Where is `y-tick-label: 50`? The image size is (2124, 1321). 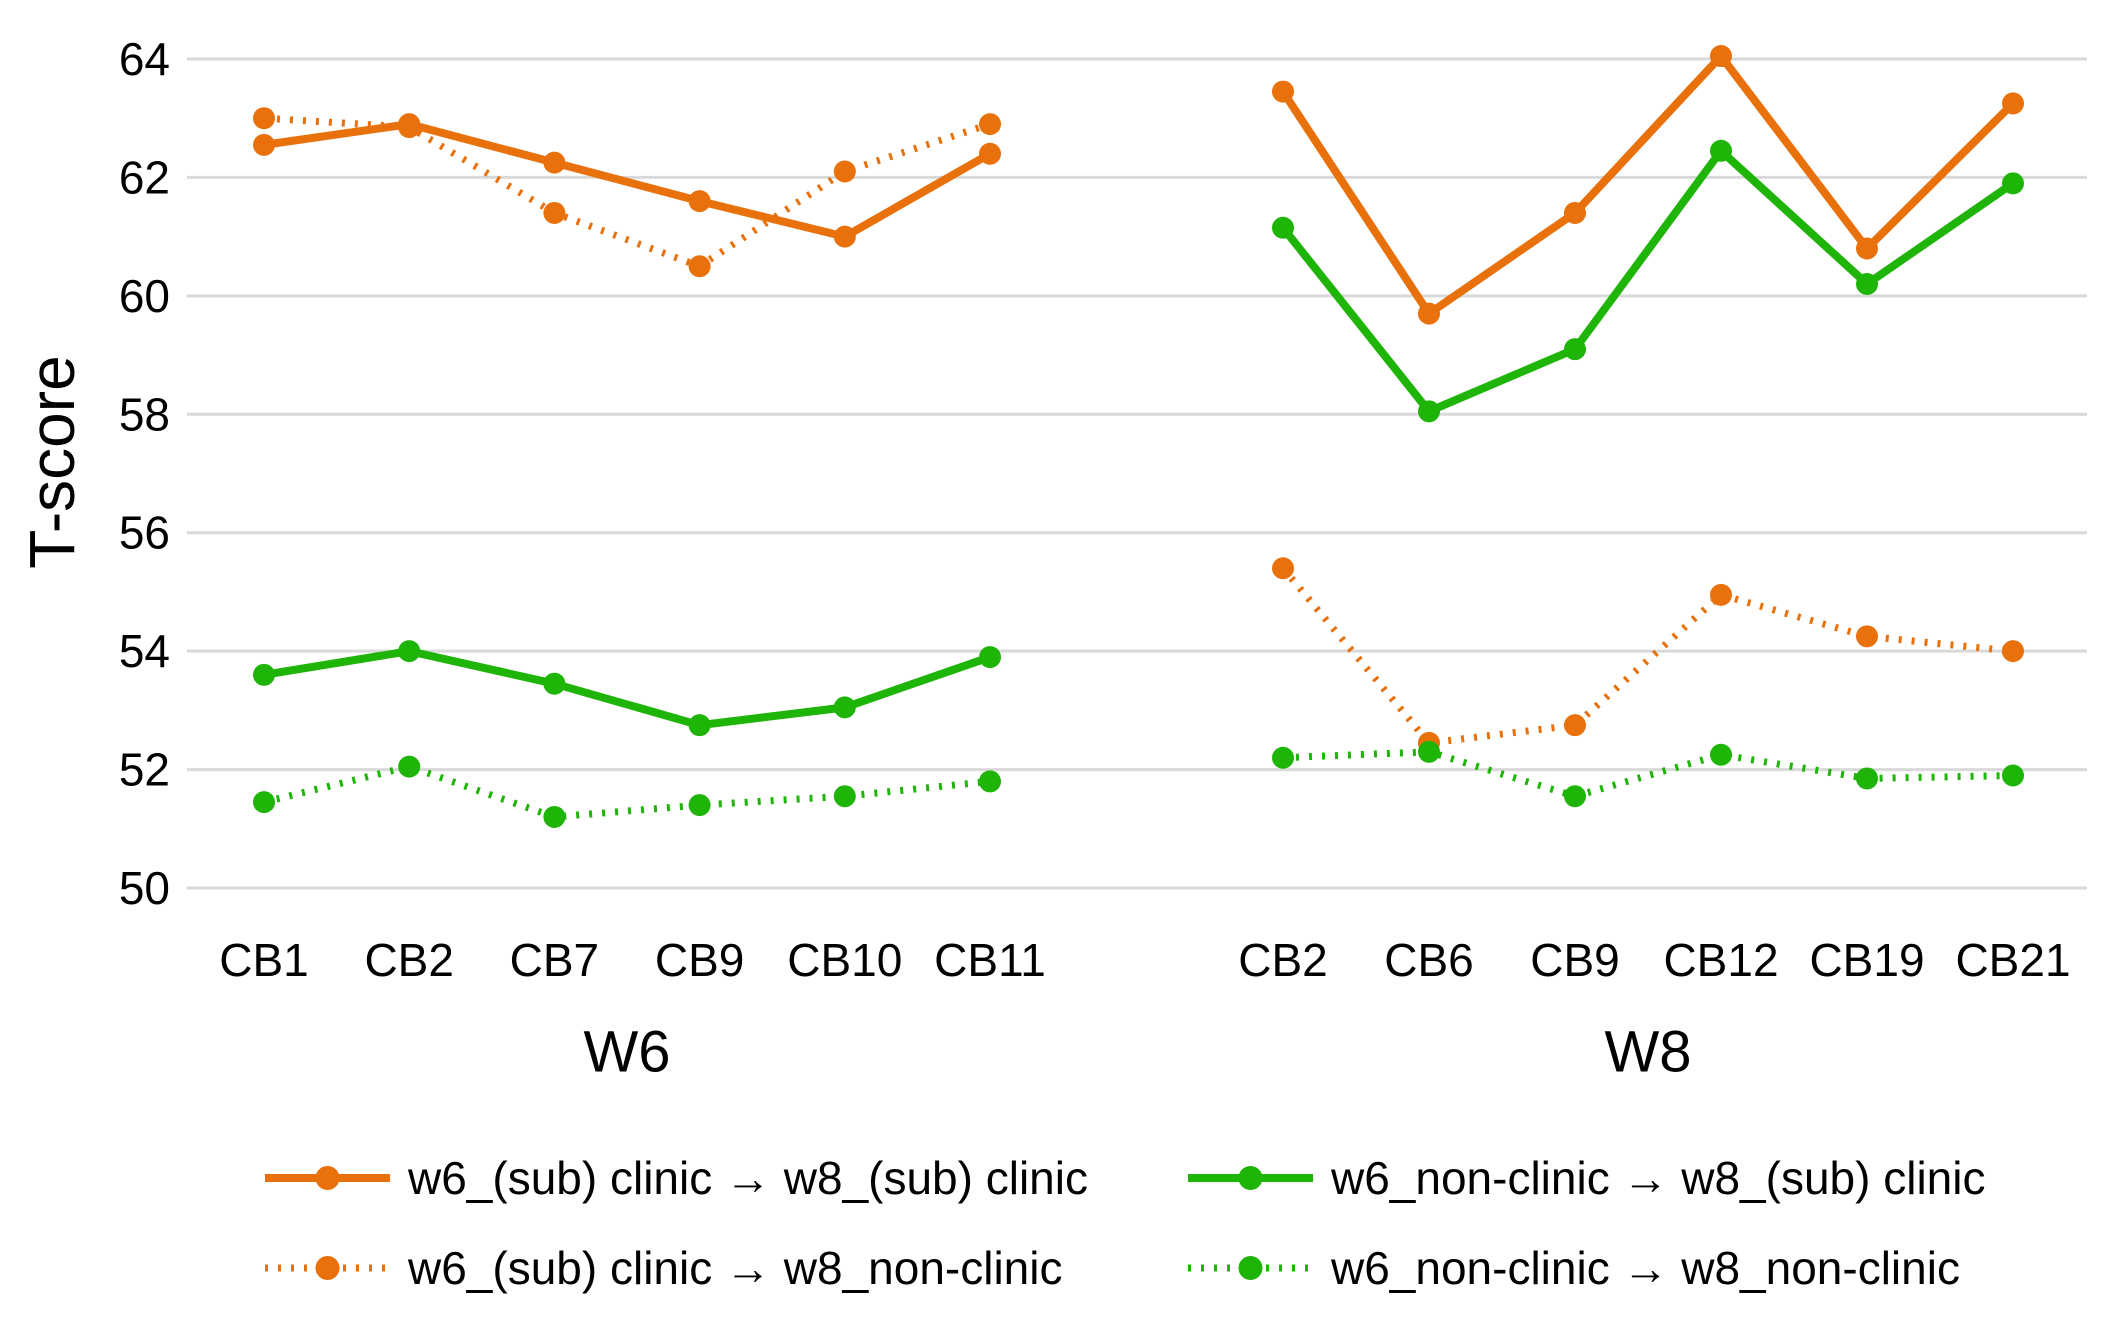
y-tick-label: 50 is located at coordinates (144, 888).